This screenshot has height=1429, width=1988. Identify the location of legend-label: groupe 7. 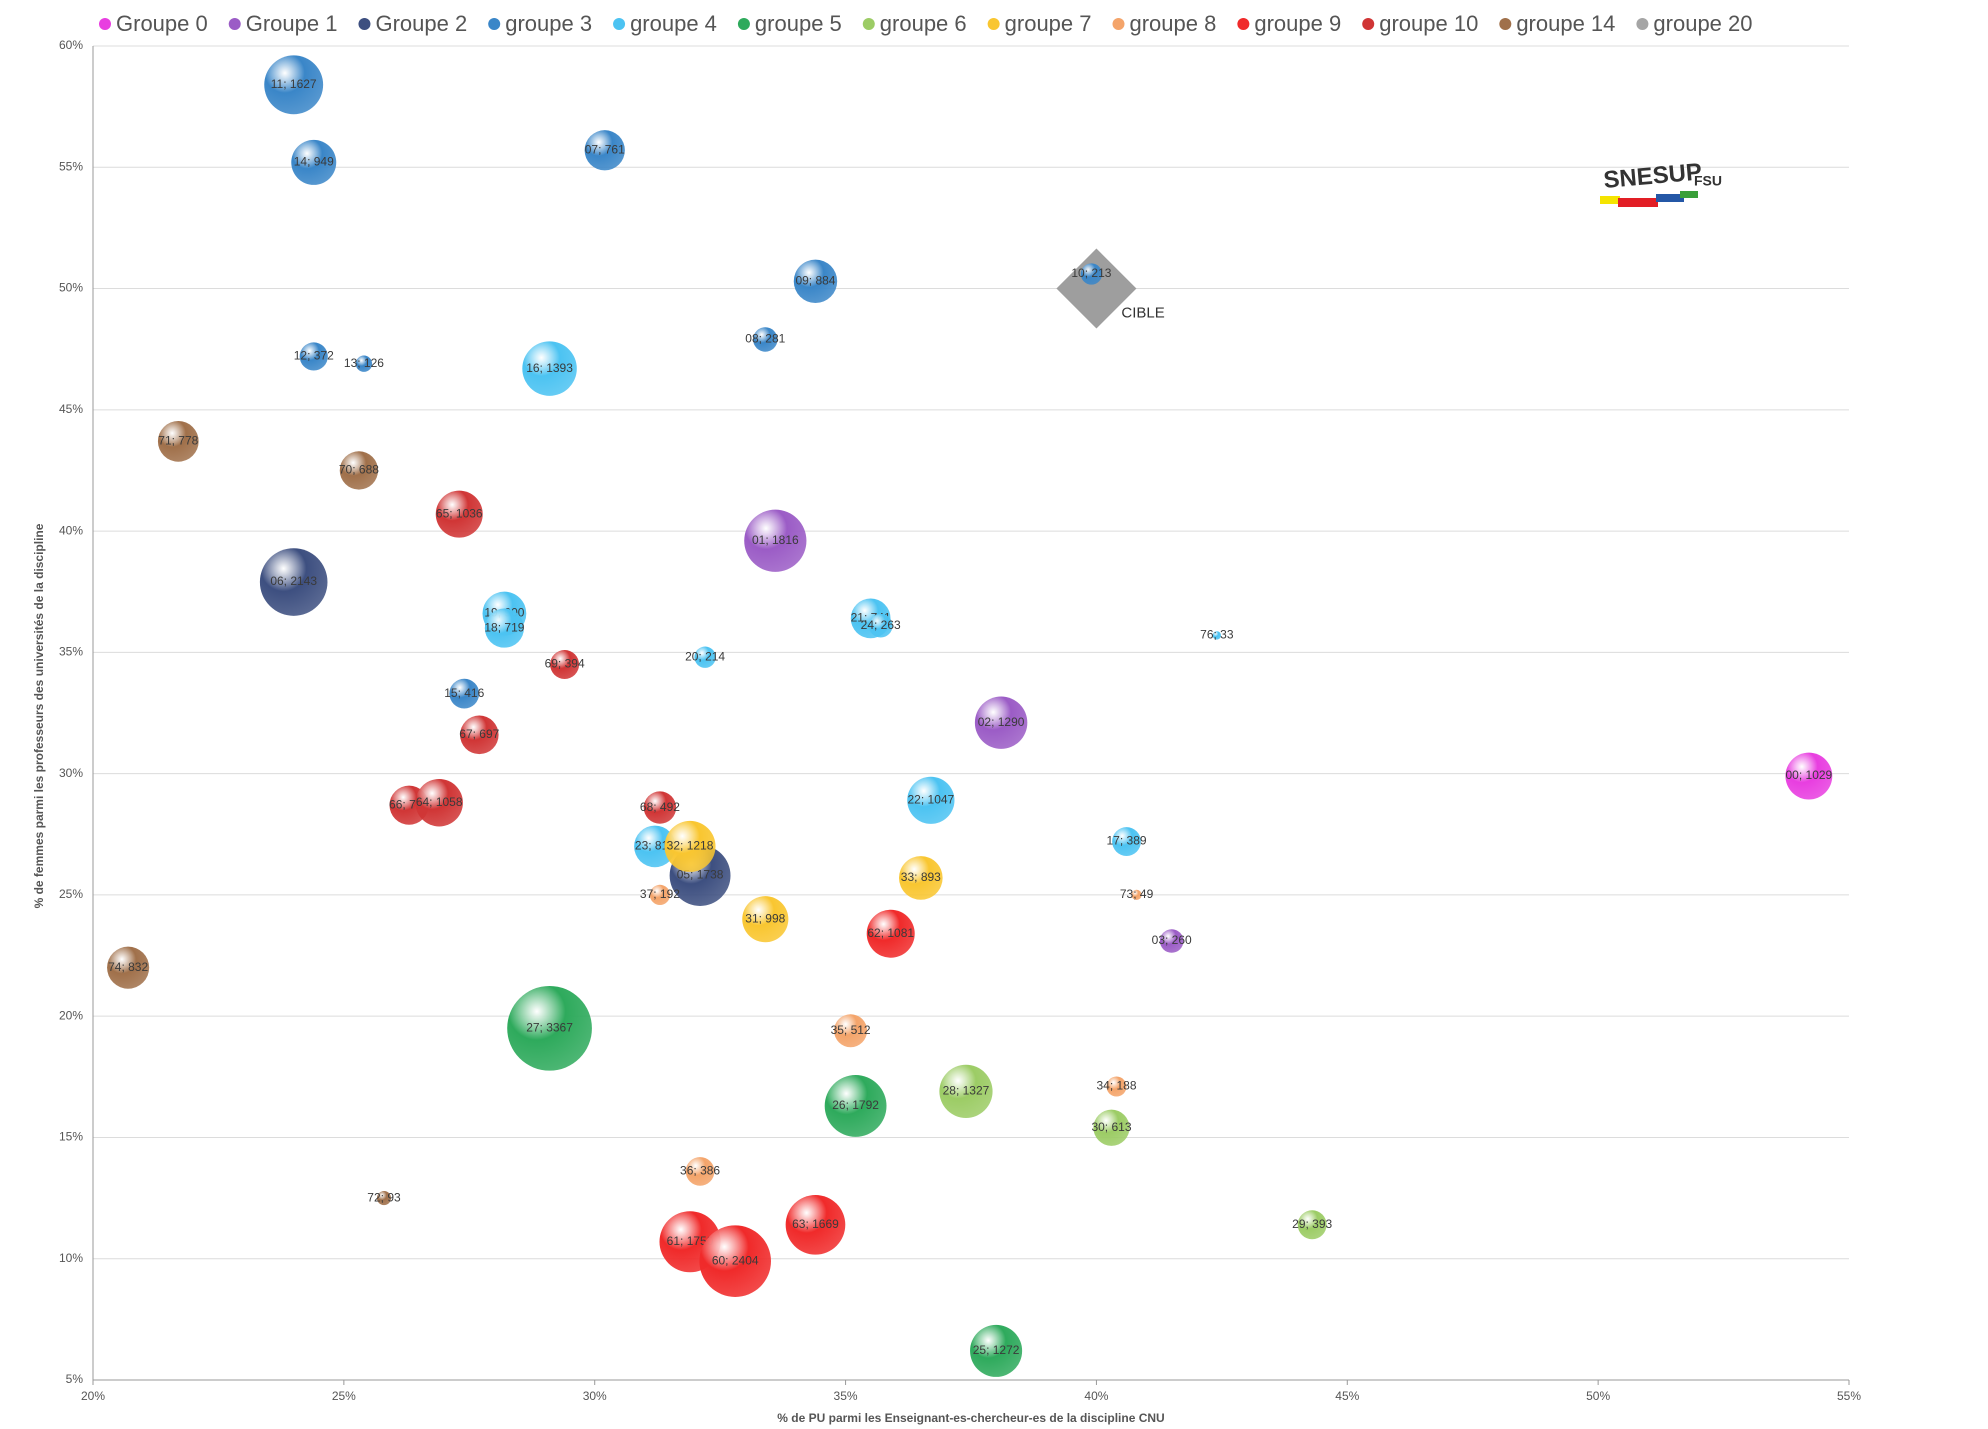
(1048, 23).